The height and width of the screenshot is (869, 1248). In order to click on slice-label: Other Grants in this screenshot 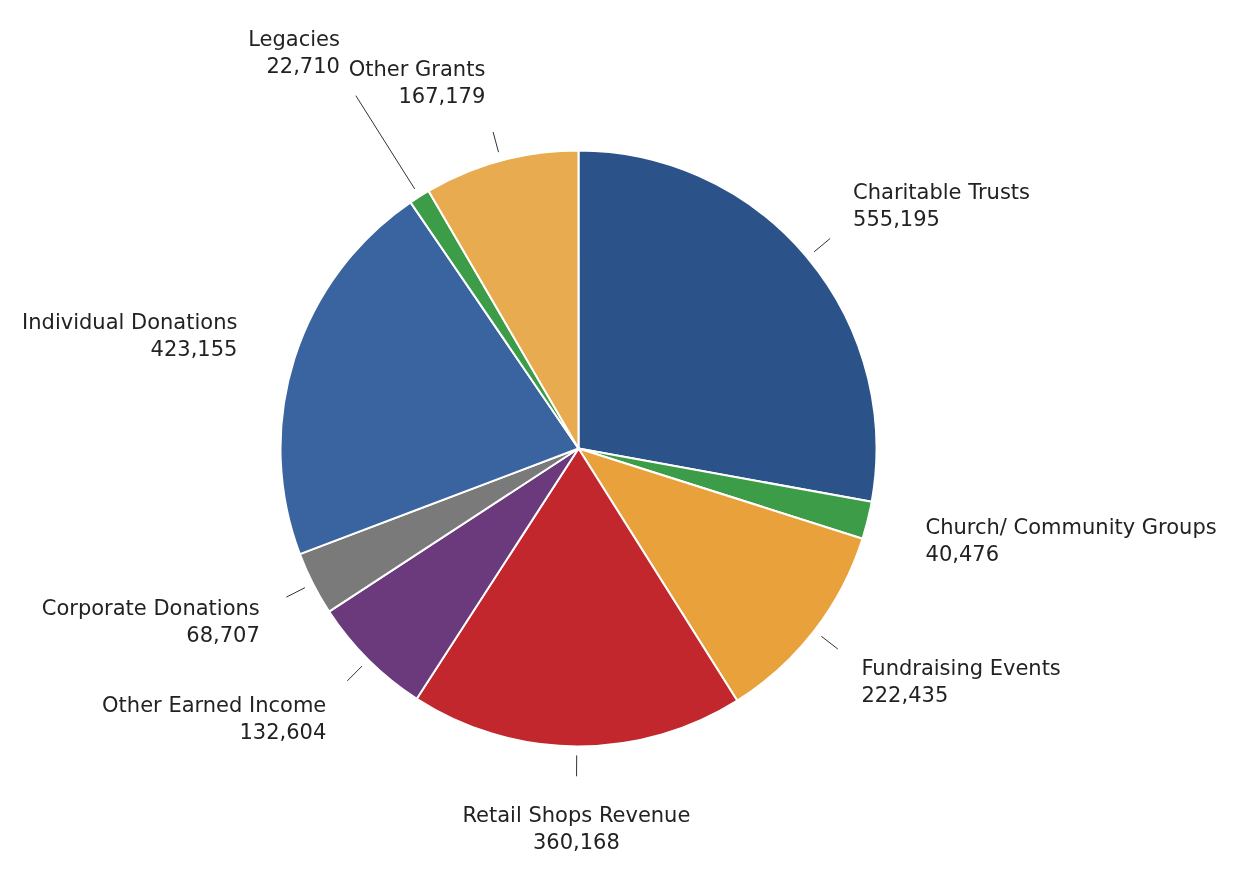, I will do `click(417, 69)`.